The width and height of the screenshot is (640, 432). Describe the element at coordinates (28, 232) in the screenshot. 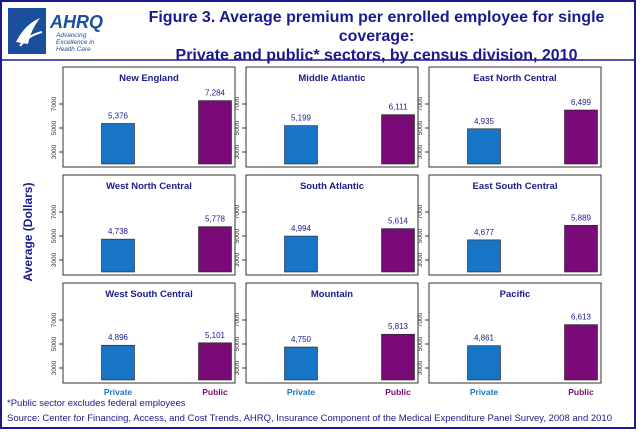

I see `y-axis-label: Average (Dollars)` at that location.